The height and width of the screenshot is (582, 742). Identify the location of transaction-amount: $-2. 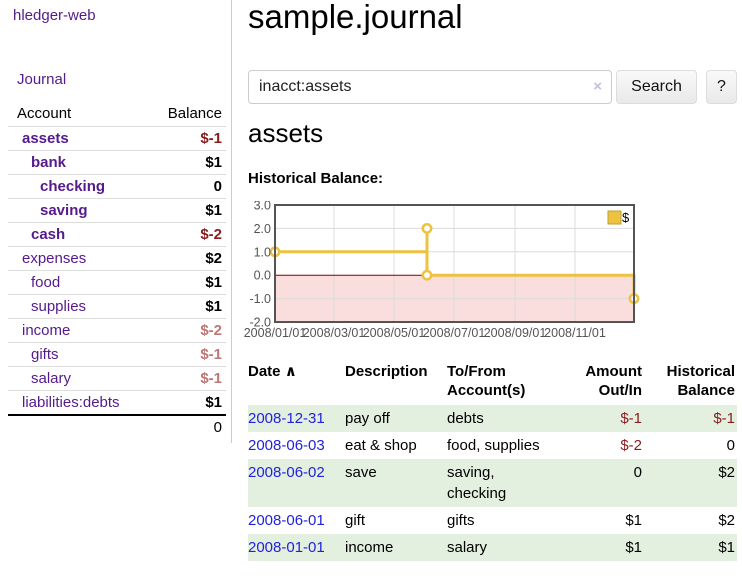
(631, 445).